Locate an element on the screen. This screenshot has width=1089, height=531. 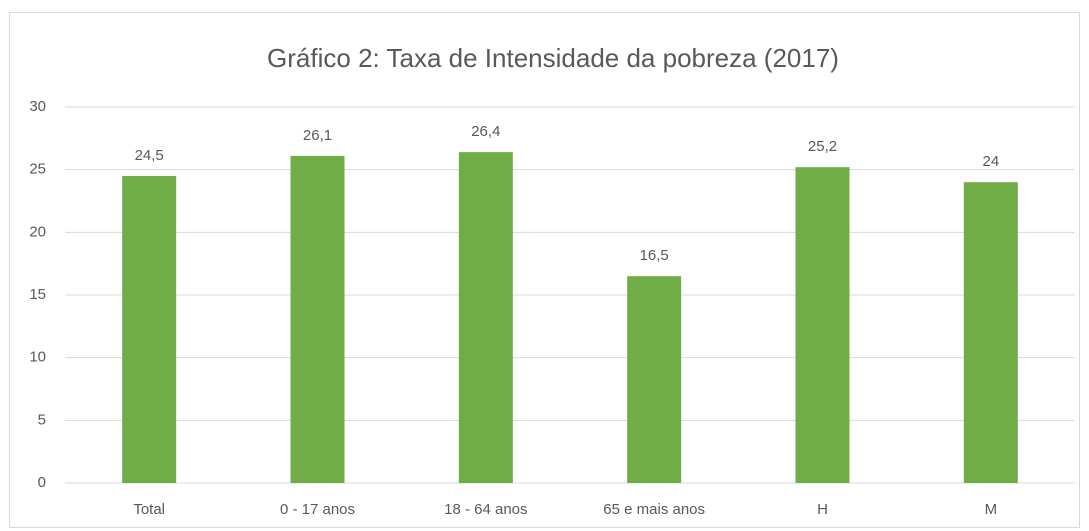
data-label: 16,5 is located at coordinates (654, 255).